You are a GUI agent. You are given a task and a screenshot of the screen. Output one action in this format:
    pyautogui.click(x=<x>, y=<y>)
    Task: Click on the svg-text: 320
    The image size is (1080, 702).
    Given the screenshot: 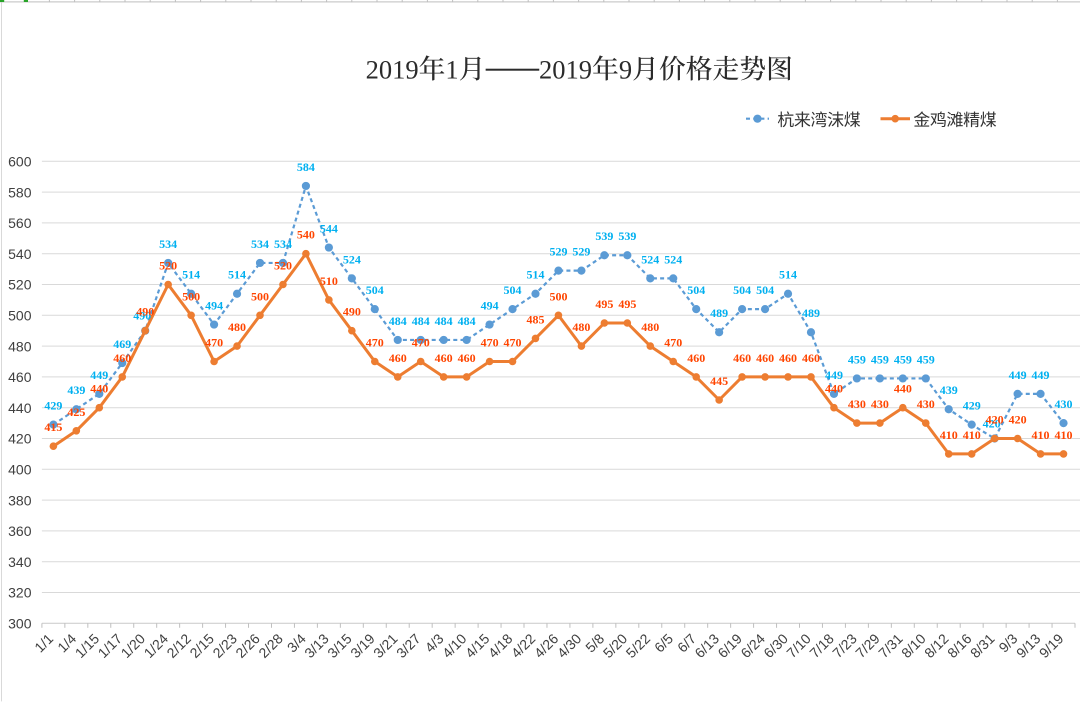 What is the action you would take?
    pyautogui.click(x=20, y=593)
    